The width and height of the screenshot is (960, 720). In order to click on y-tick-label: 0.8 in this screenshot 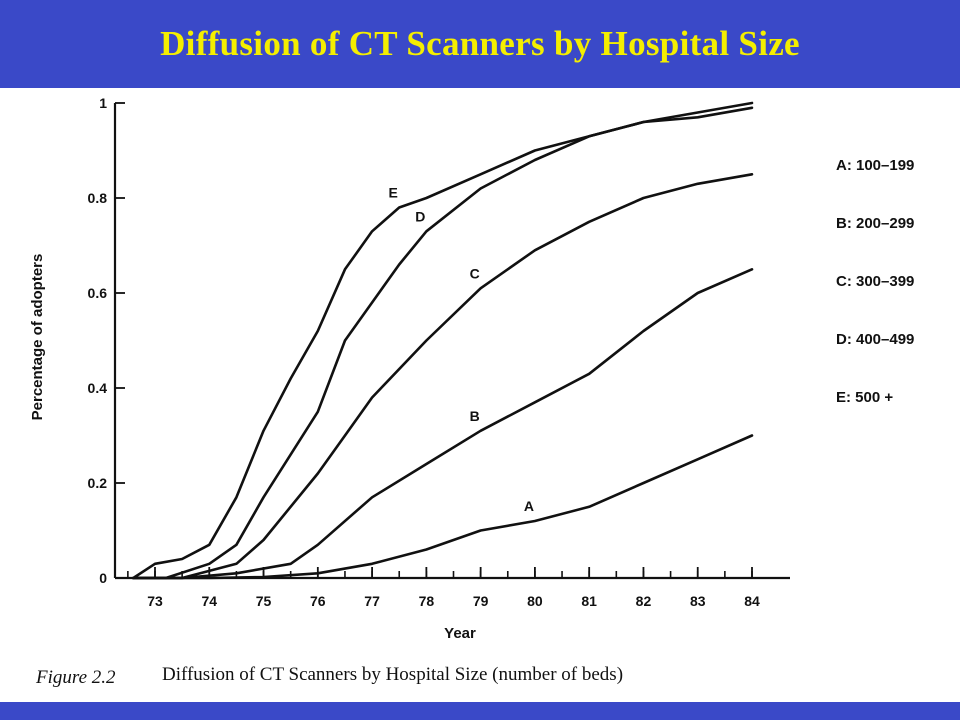, I will do `click(98, 198)`.